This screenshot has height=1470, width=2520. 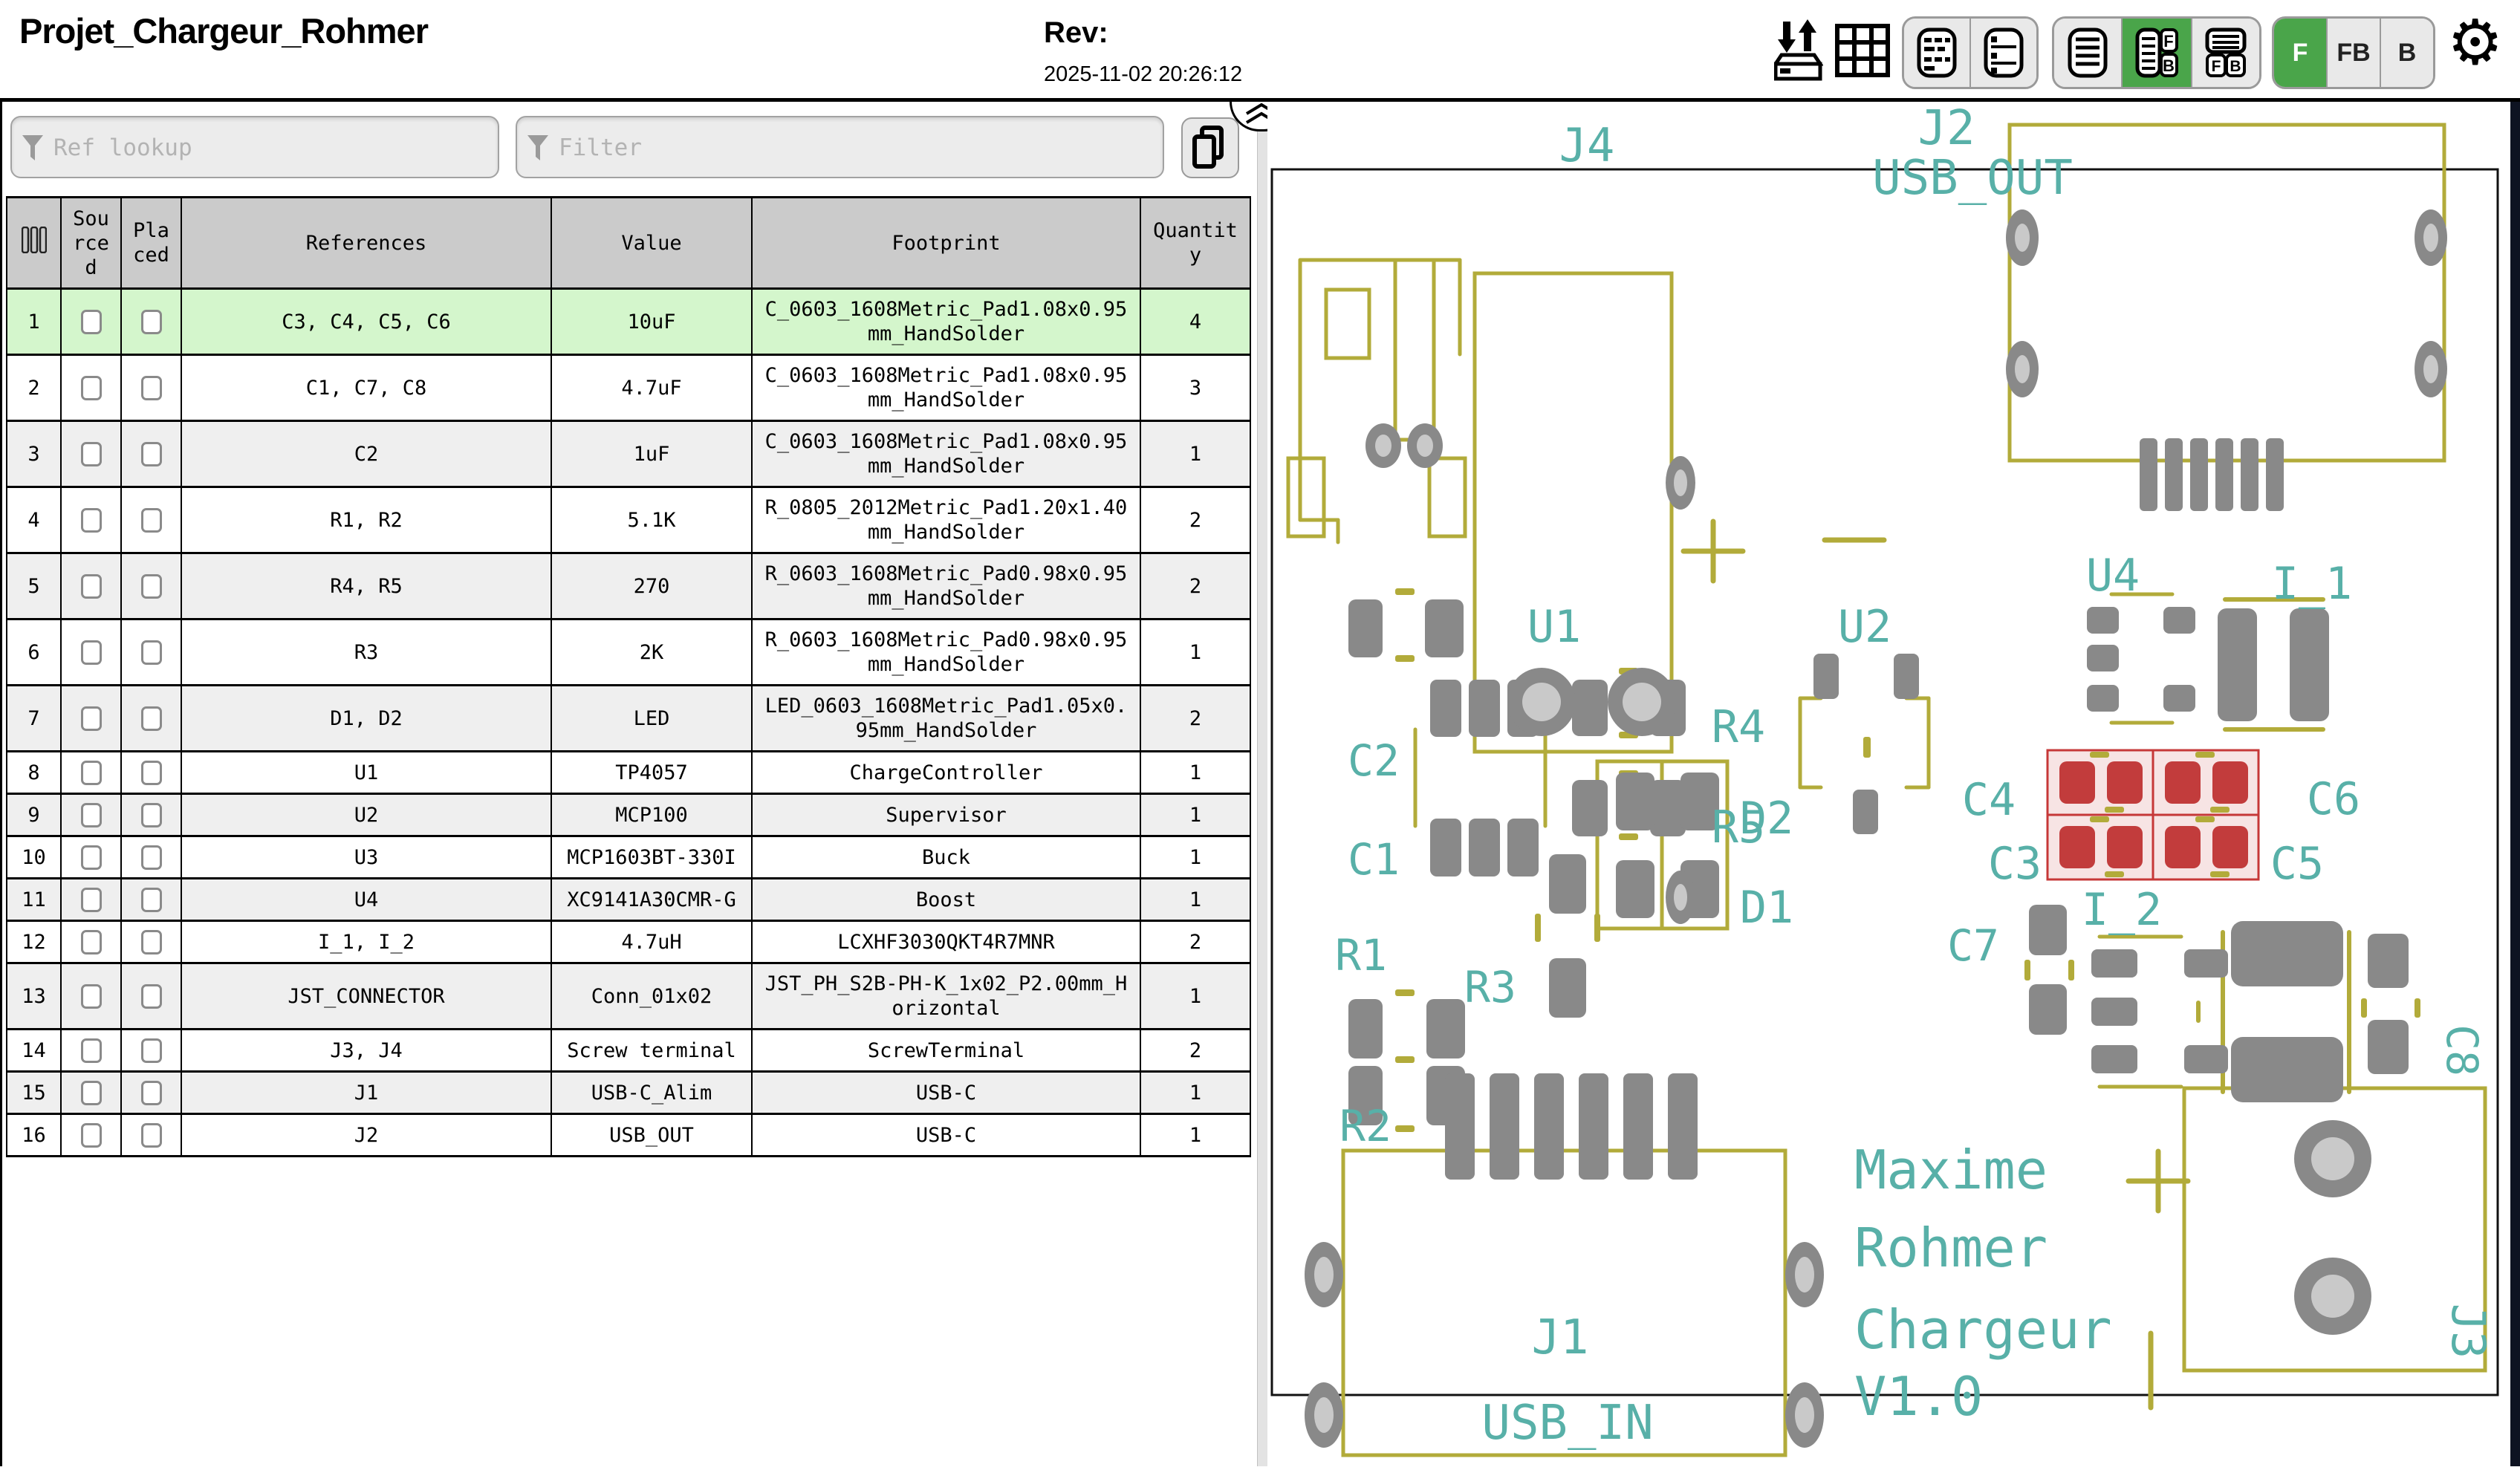 I want to click on stats-grid-icon, so click(x=1863, y=52).